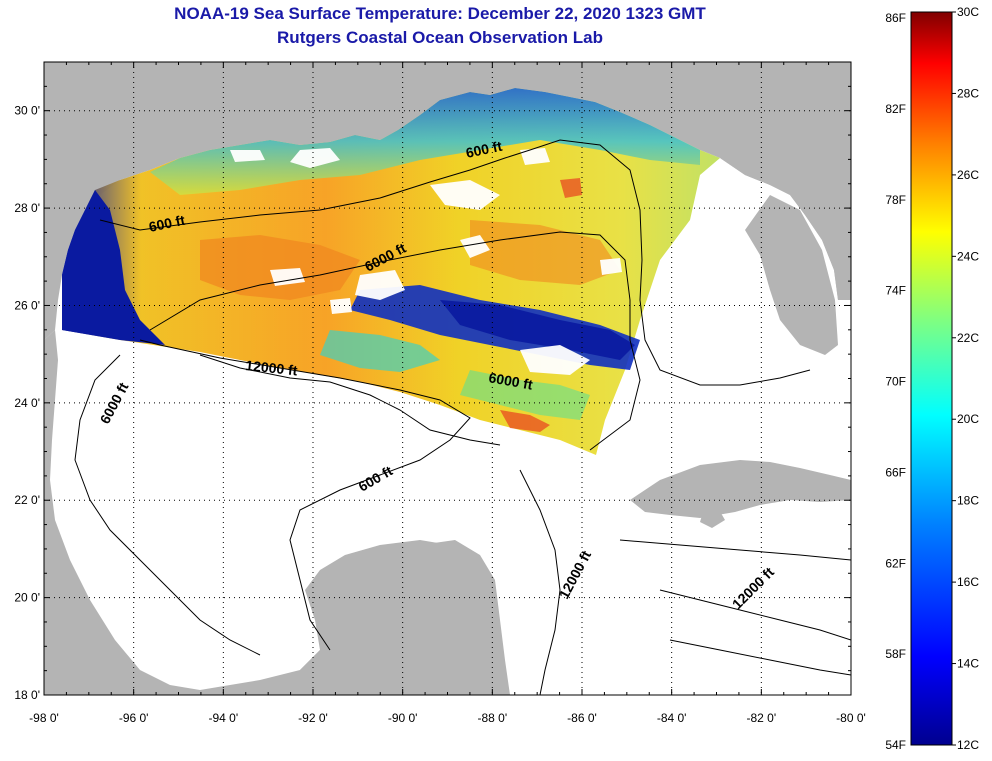 Image resolution: width=992 pixels, height=761 pixels. What do you see at coordinates (895, 472) in the screenshot?
I see `colorbar-f-label: 66F` at bounding box center [895, 472].